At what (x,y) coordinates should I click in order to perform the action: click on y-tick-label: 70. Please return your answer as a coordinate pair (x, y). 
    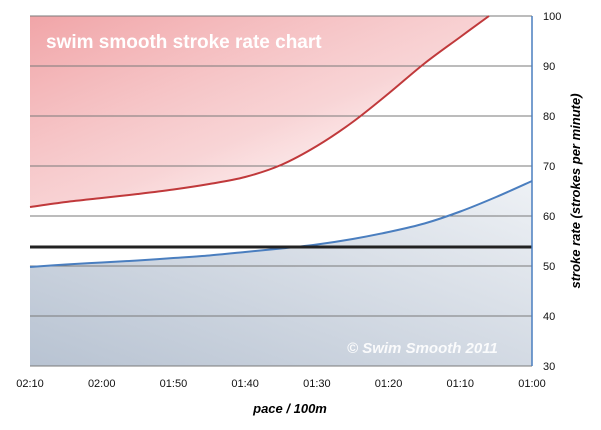
    Looking at the image, I should click on (549, 167).